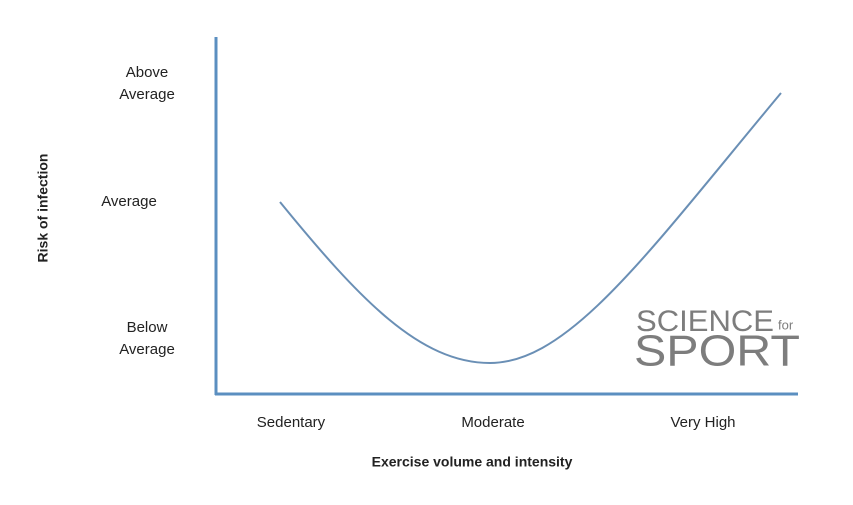 The height and width of the screenshot is (505, 853). What do you see at coordinates (786, 324) in the screenshot?
I see `logo-small: for` at bounding box center [786, 324].